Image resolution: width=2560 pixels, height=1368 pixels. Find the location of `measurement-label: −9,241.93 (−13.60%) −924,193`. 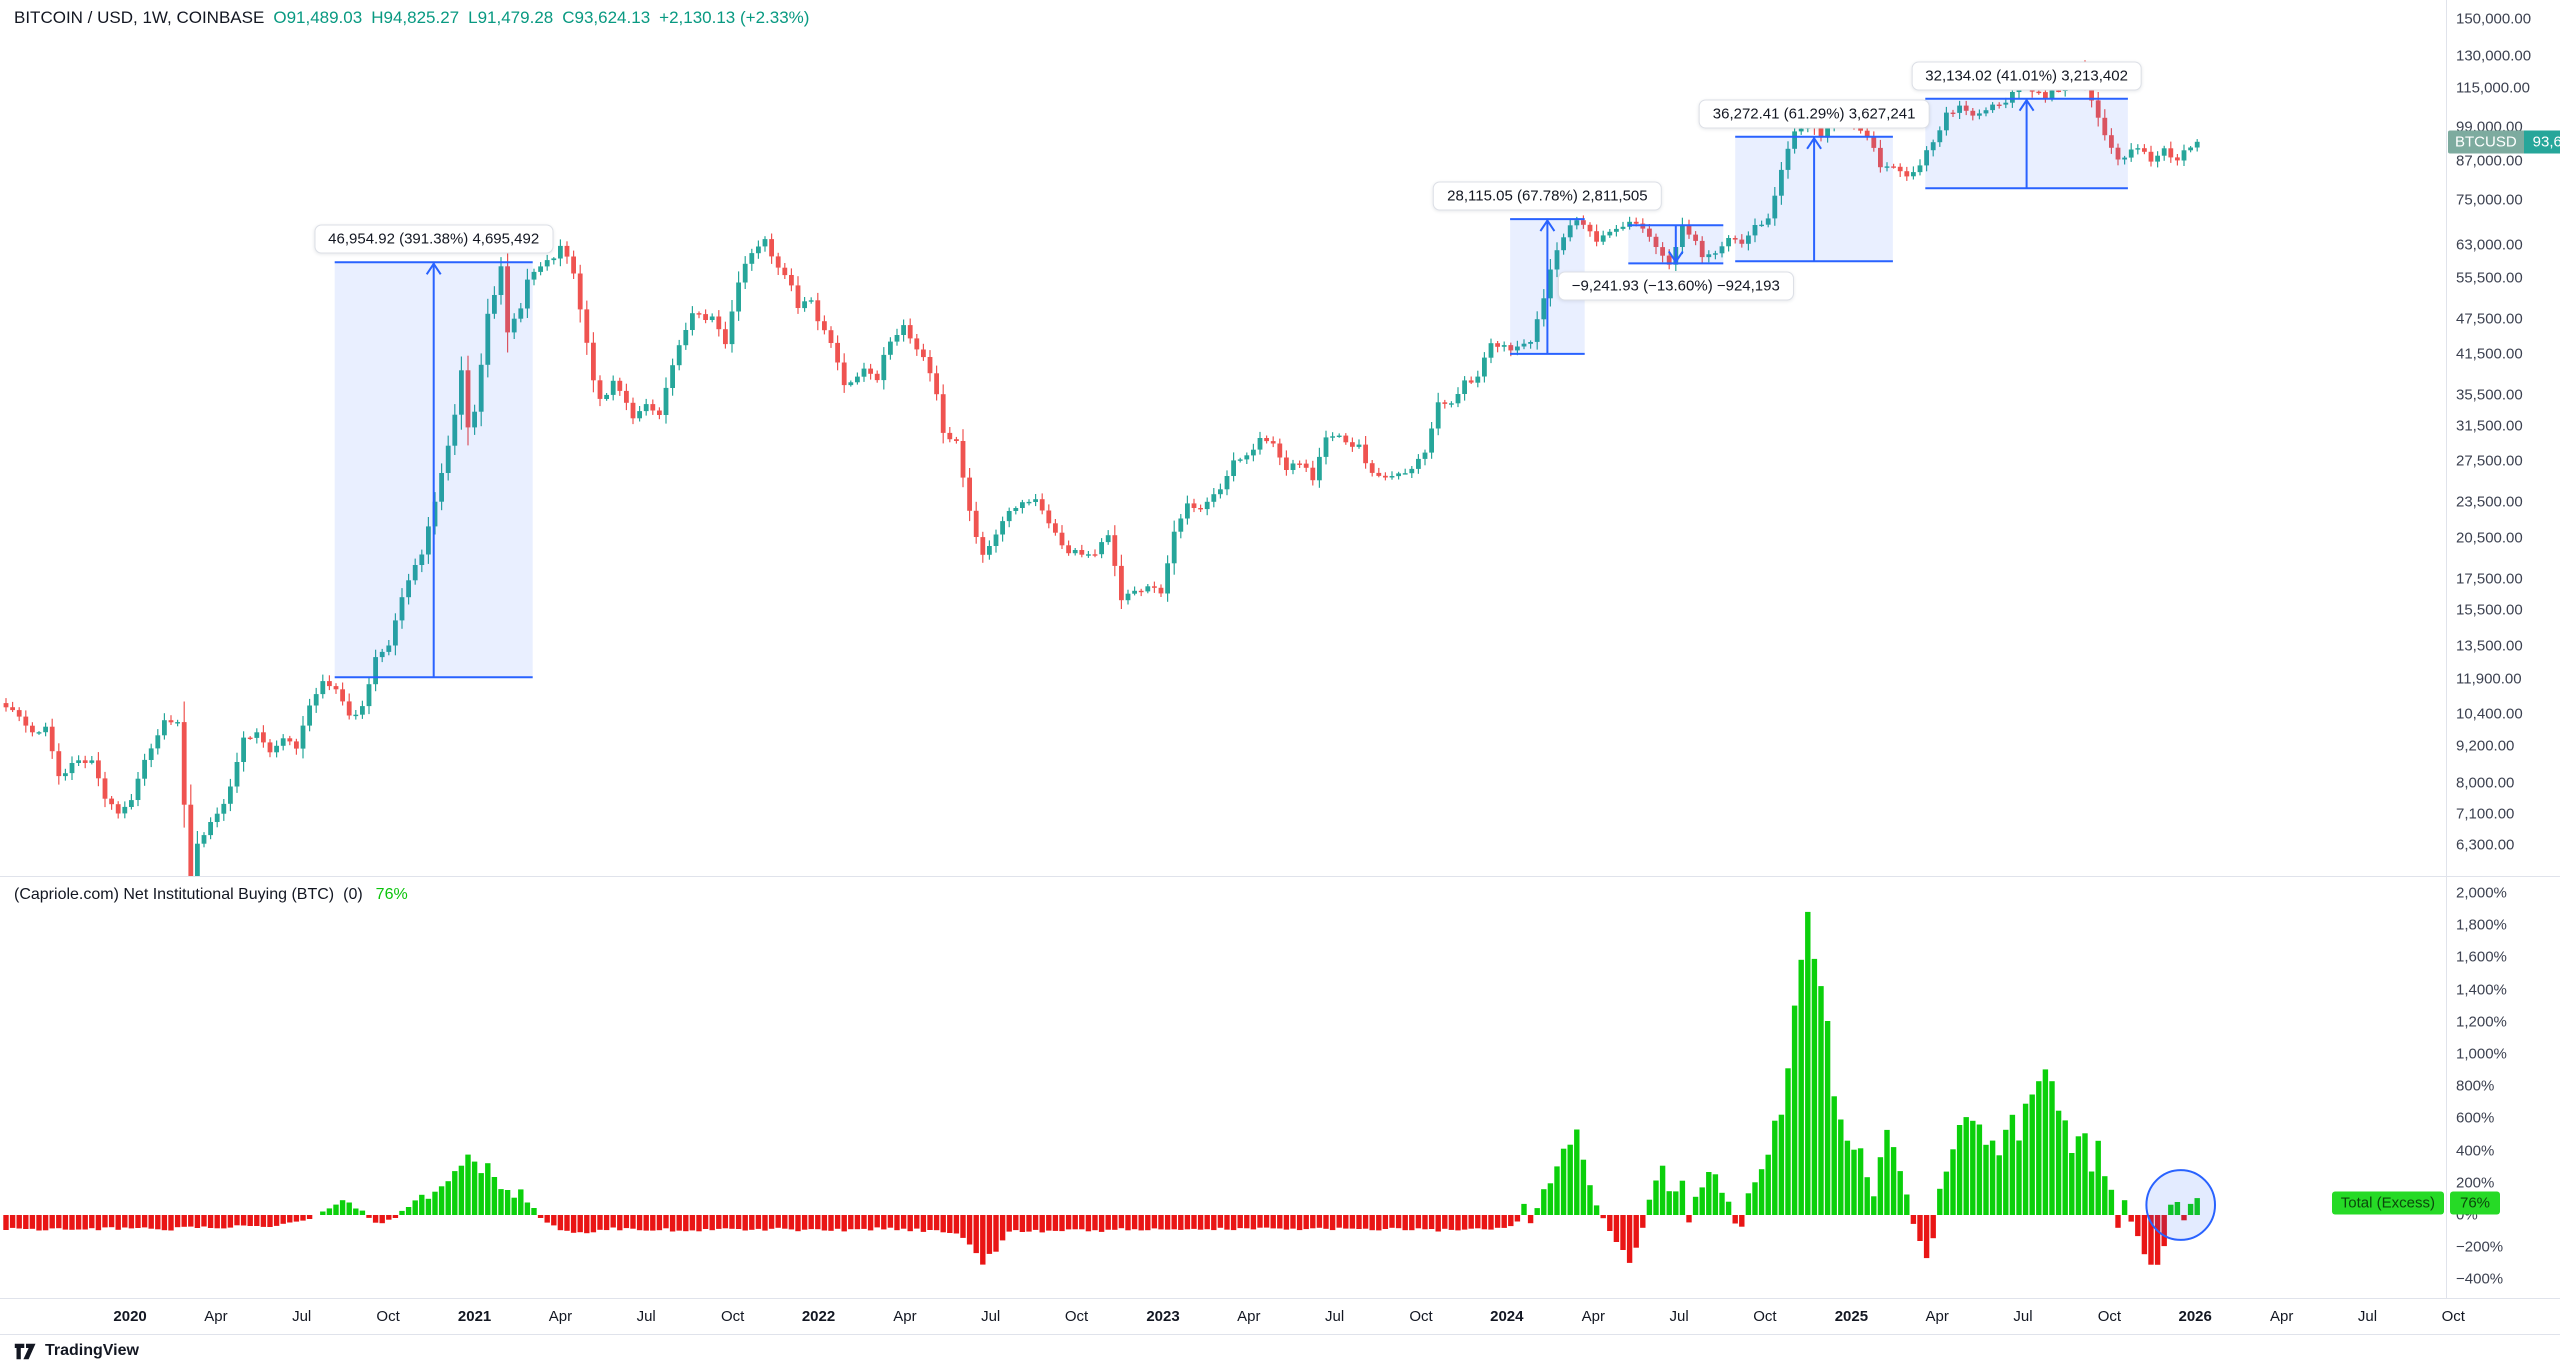

measurement-label: −9,241.93 (−13.60%) −924,193 is located at coordinates (1675, 286).